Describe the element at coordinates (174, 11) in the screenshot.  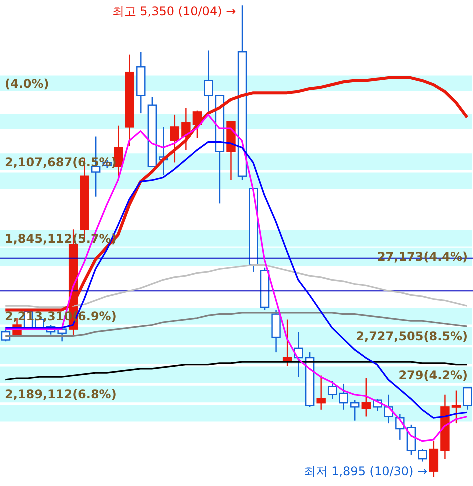
I see `annotation: 최고 5,350 (10/04) →` at that location.